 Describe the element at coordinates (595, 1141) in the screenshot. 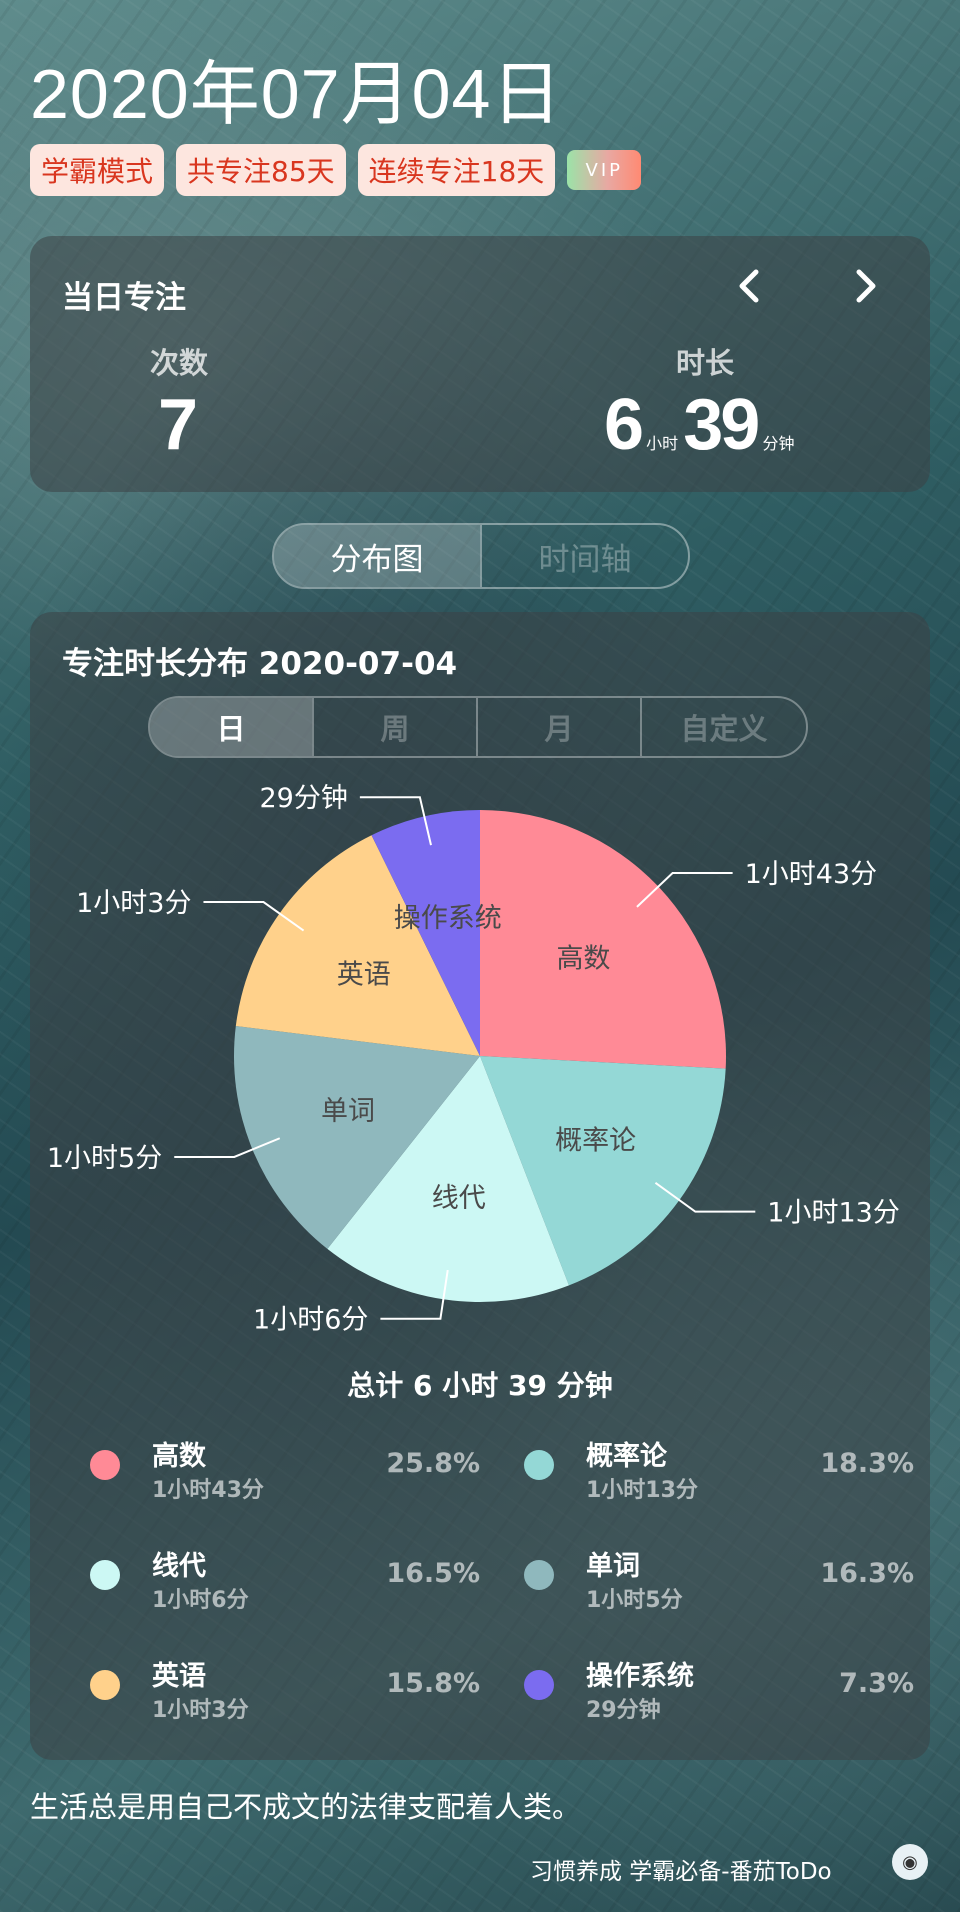

I see `pie-slice-label-1: 概率论` at that location.